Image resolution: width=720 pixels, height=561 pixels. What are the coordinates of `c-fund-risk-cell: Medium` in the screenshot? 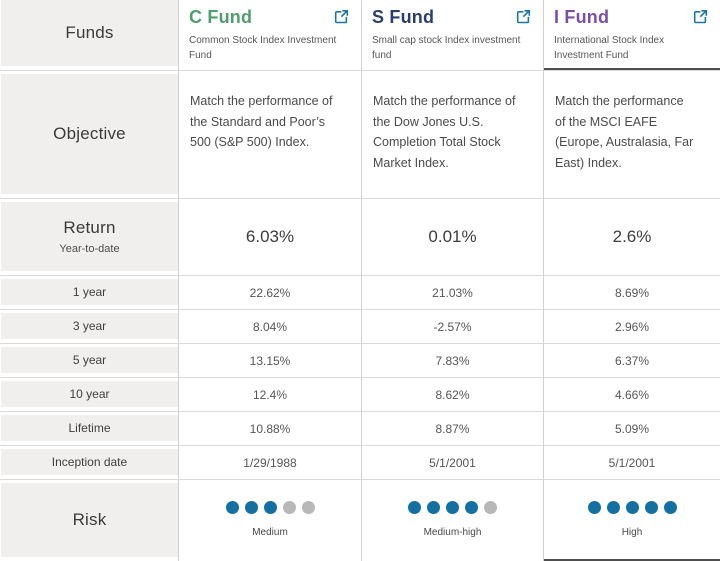 It's located at (269, 520).